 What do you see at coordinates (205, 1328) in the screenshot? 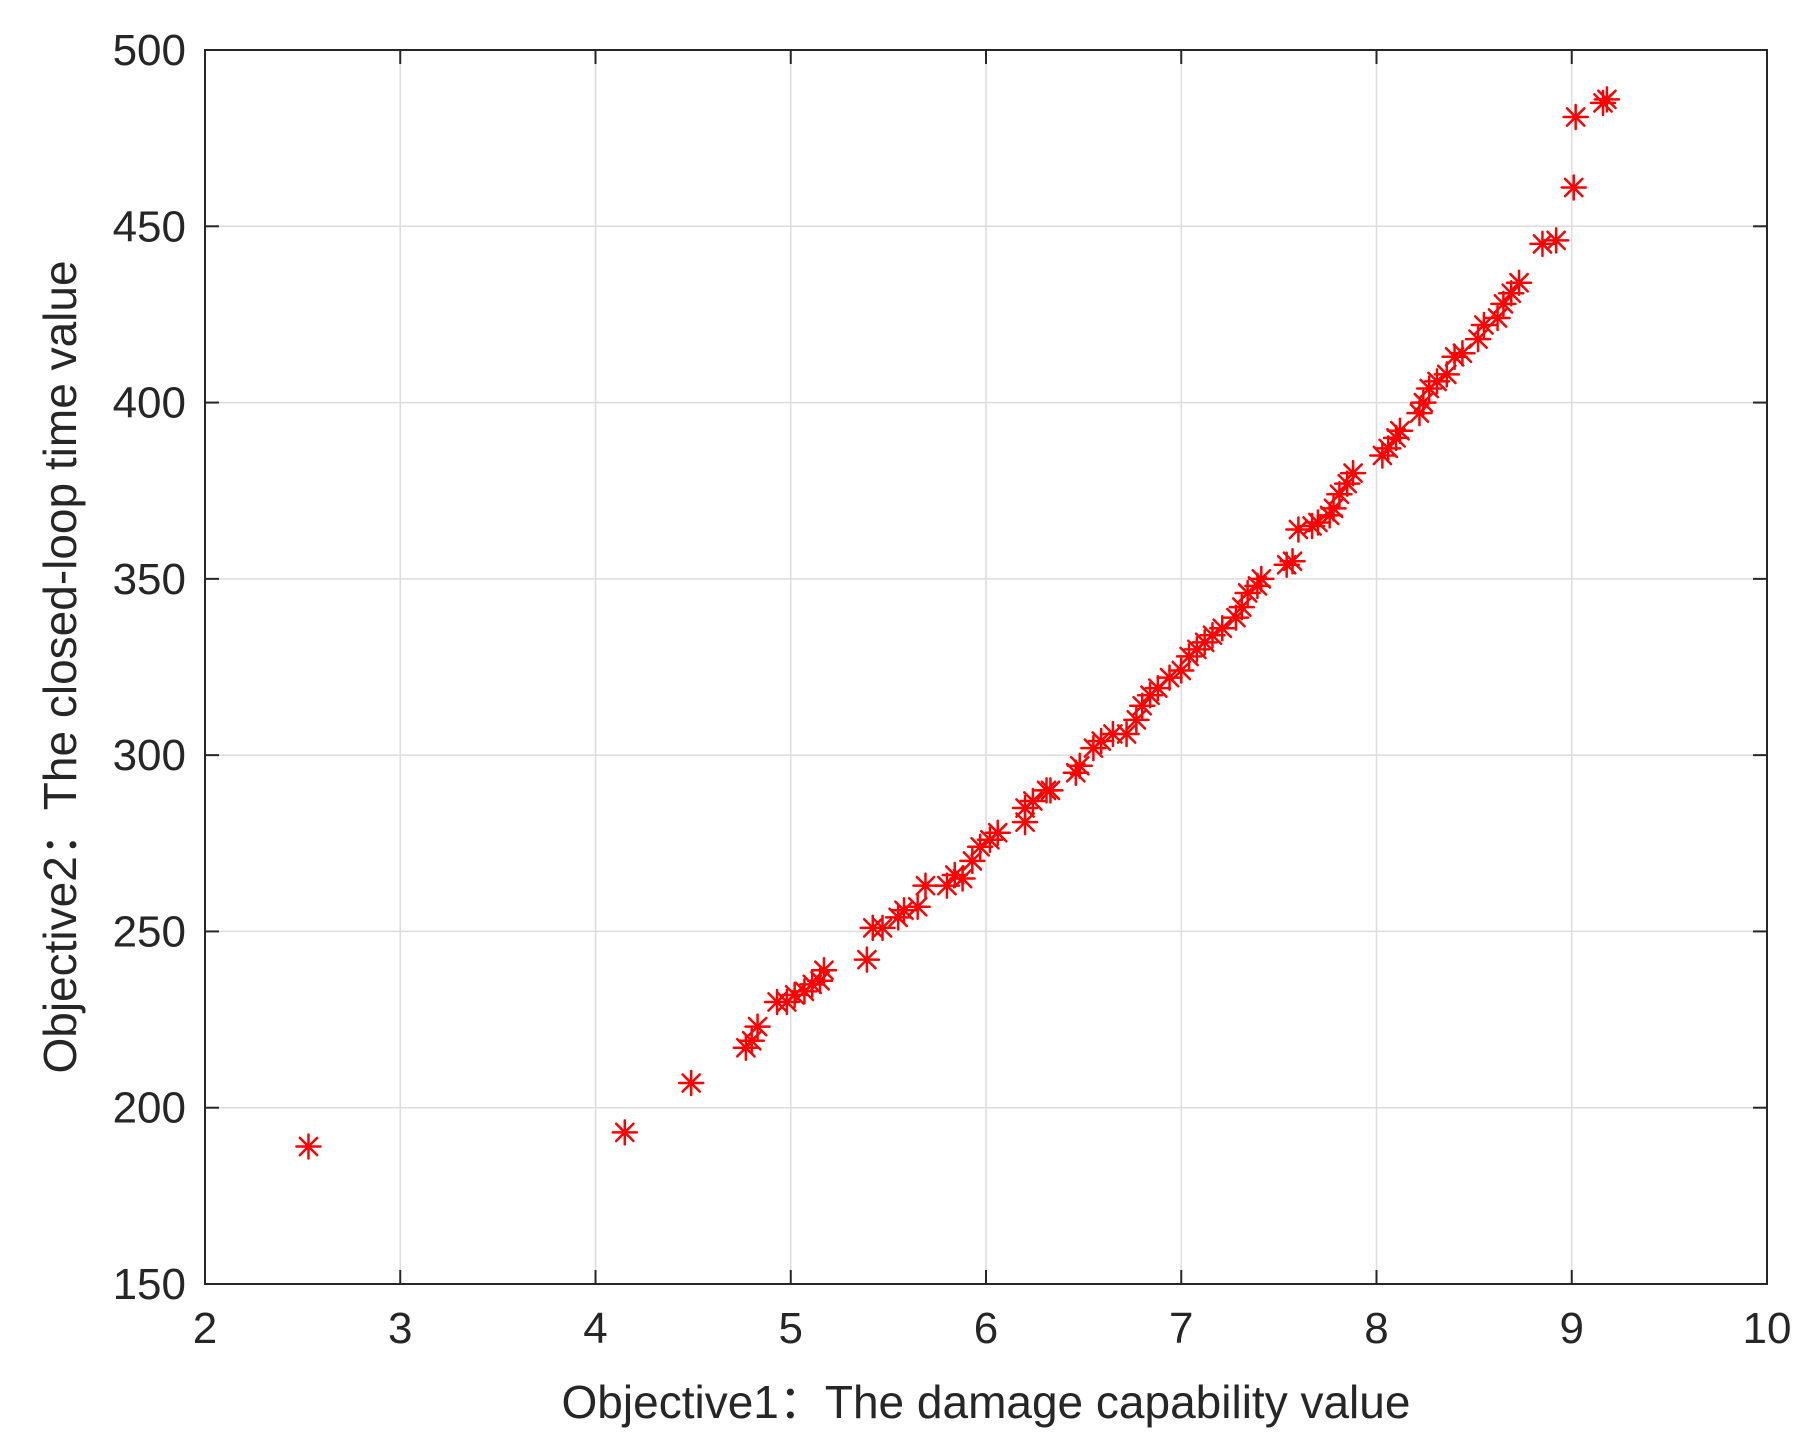
I see `x-tick-label: 2` at bounding box center [205, 1328].